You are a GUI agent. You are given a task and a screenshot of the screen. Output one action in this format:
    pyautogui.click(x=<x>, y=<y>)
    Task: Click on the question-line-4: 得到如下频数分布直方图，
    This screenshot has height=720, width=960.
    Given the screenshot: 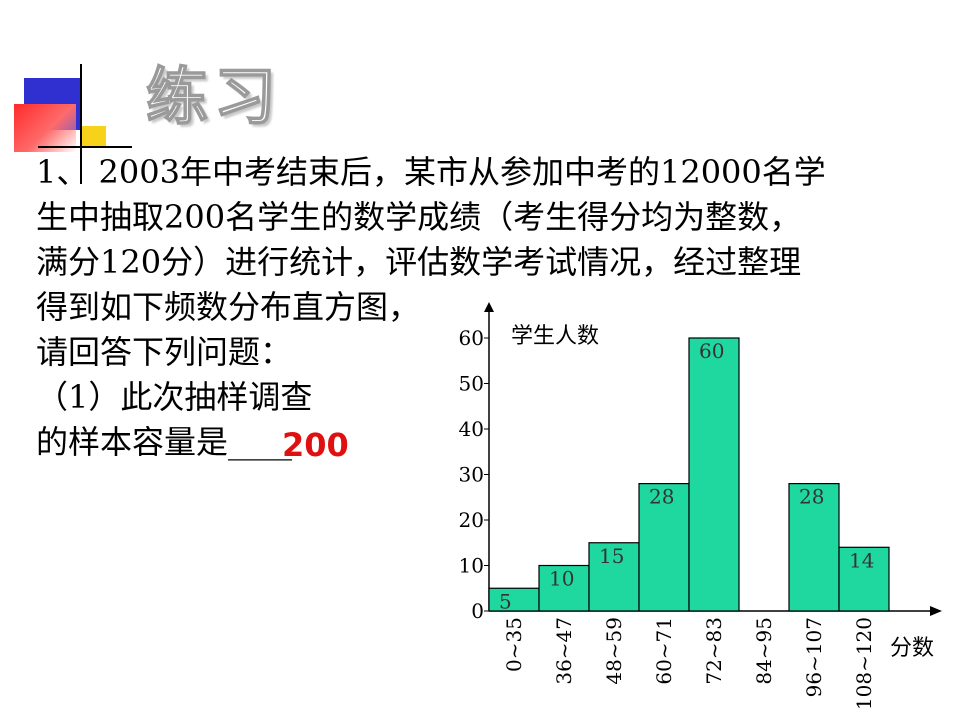 What is the action you would take?
    pyautogui.click(x=228, y=307)
    